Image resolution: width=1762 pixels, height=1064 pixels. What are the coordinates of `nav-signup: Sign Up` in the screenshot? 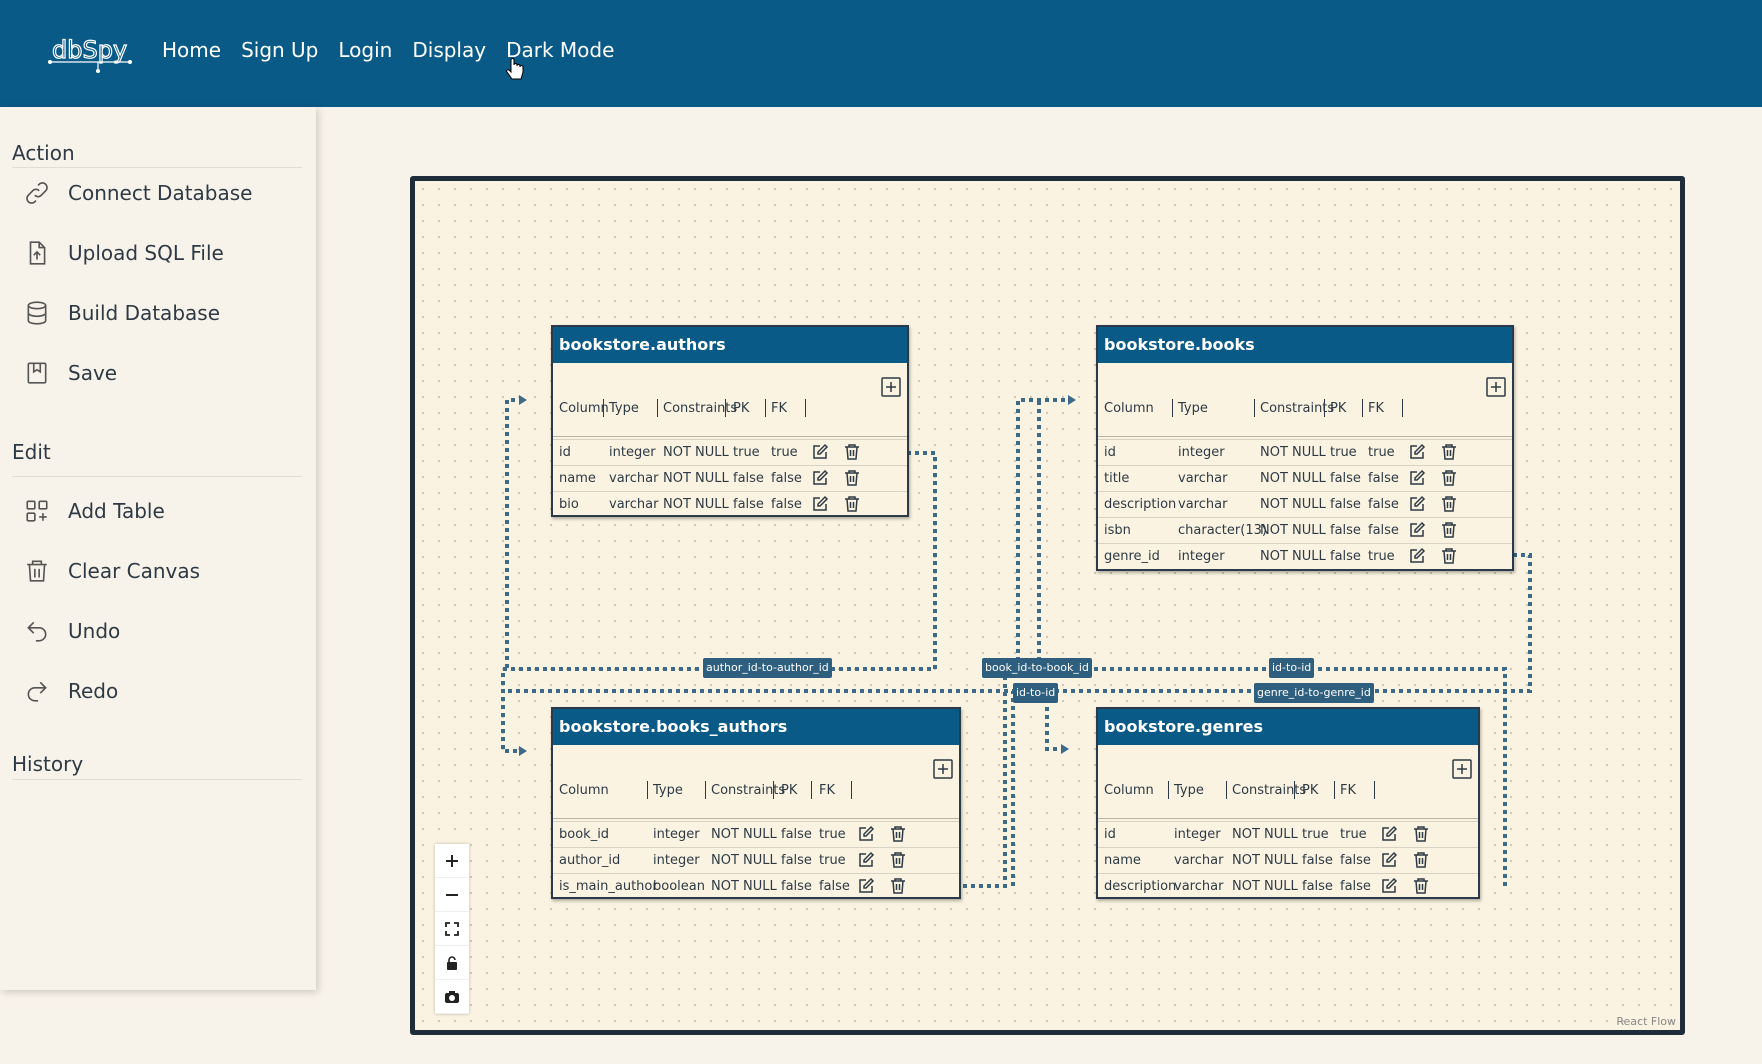 It's located at (280, 50).